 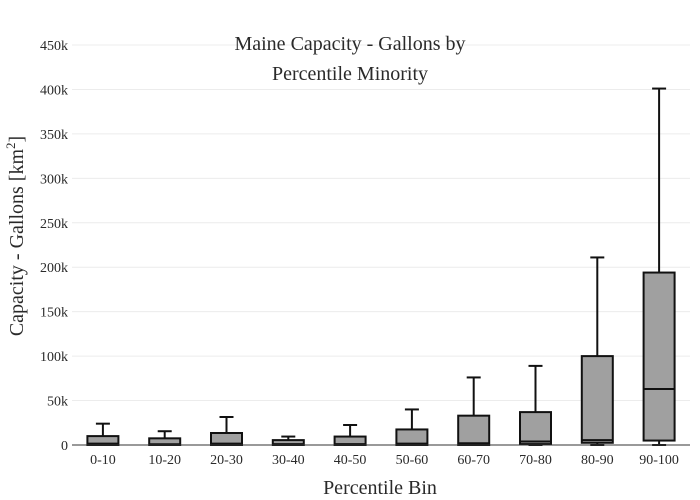 What do you see at coordinates (54, 135) in the screenshot?
I see `y-tick-label: 350k` at bounding box center [54, 135].